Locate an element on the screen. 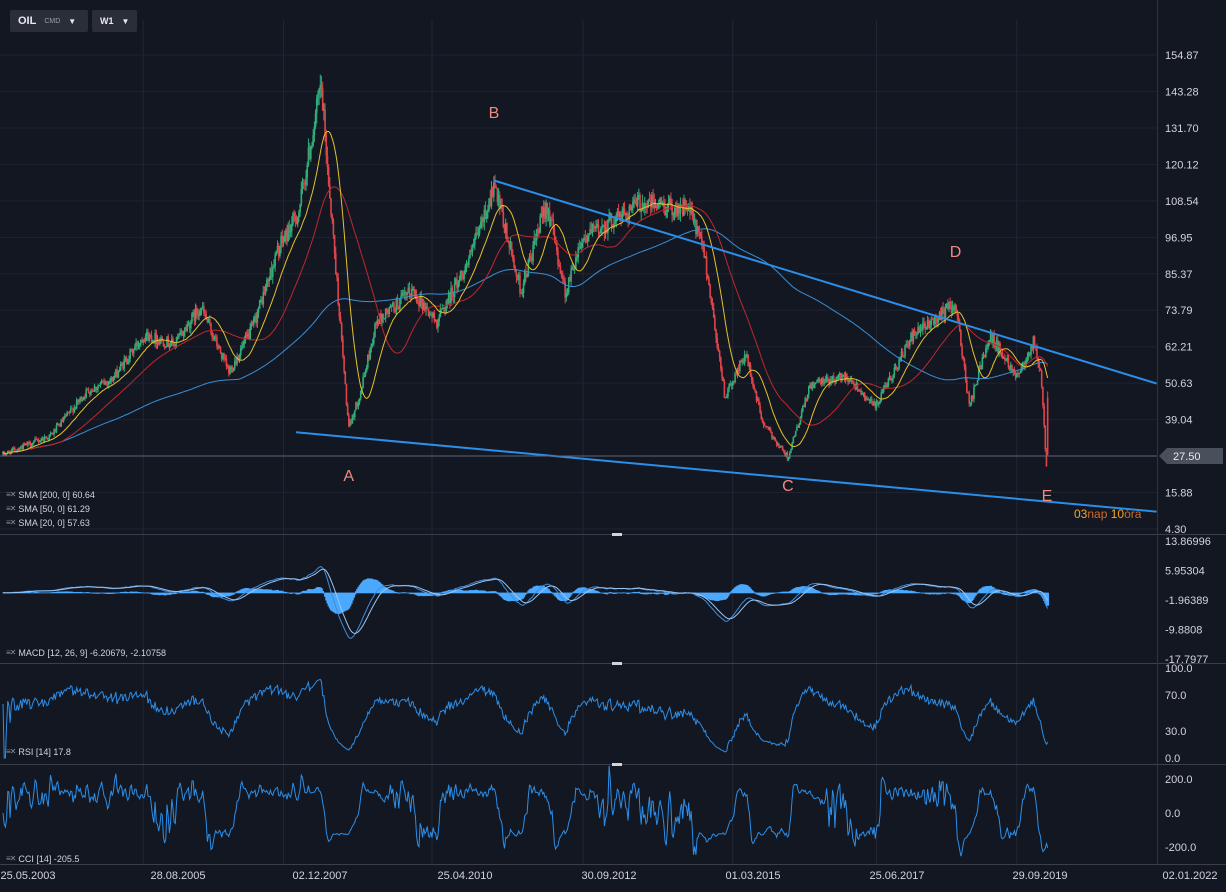 This screenshot has width=1226, height=892. pane-resize-handle is located at coordinates (617, 534).